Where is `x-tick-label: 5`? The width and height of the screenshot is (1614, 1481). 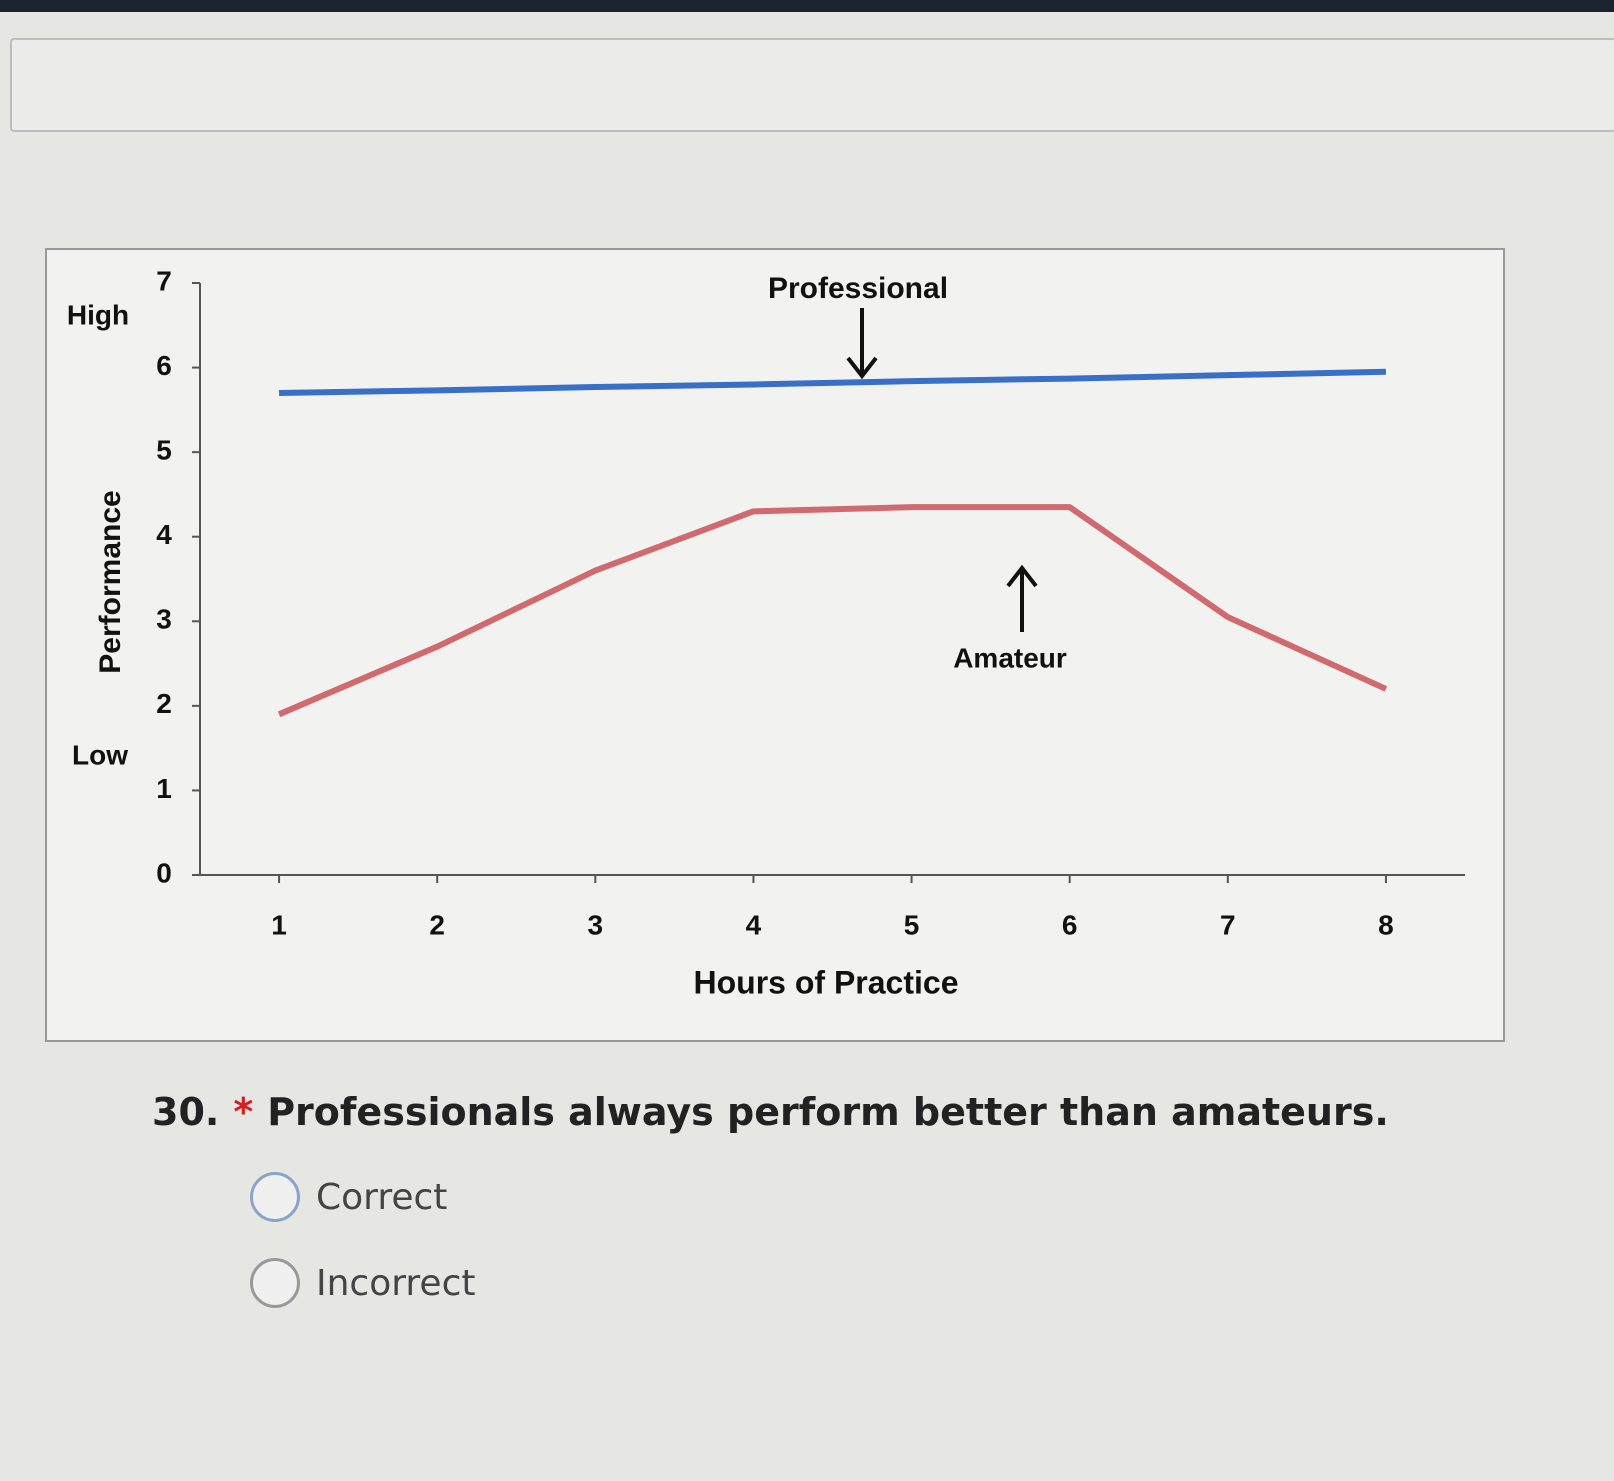 x-tick-label: 5 is located at coordinates (912, 924).